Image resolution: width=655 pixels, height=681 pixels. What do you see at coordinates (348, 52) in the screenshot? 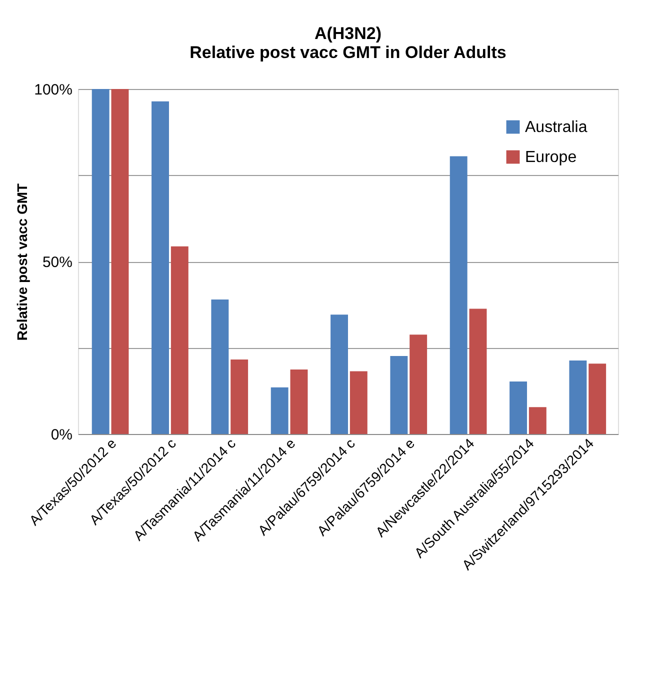
I see `text: Relative post vacc GMT in Older Adults` at bounding box center [348, 52].